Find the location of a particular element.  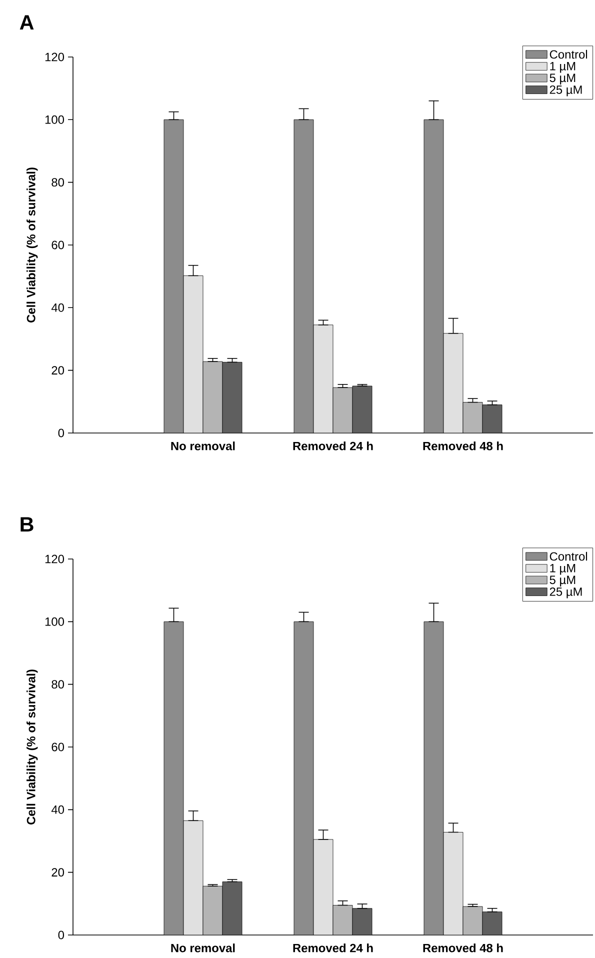

chart-title: B is located at coordinates (27, 524).